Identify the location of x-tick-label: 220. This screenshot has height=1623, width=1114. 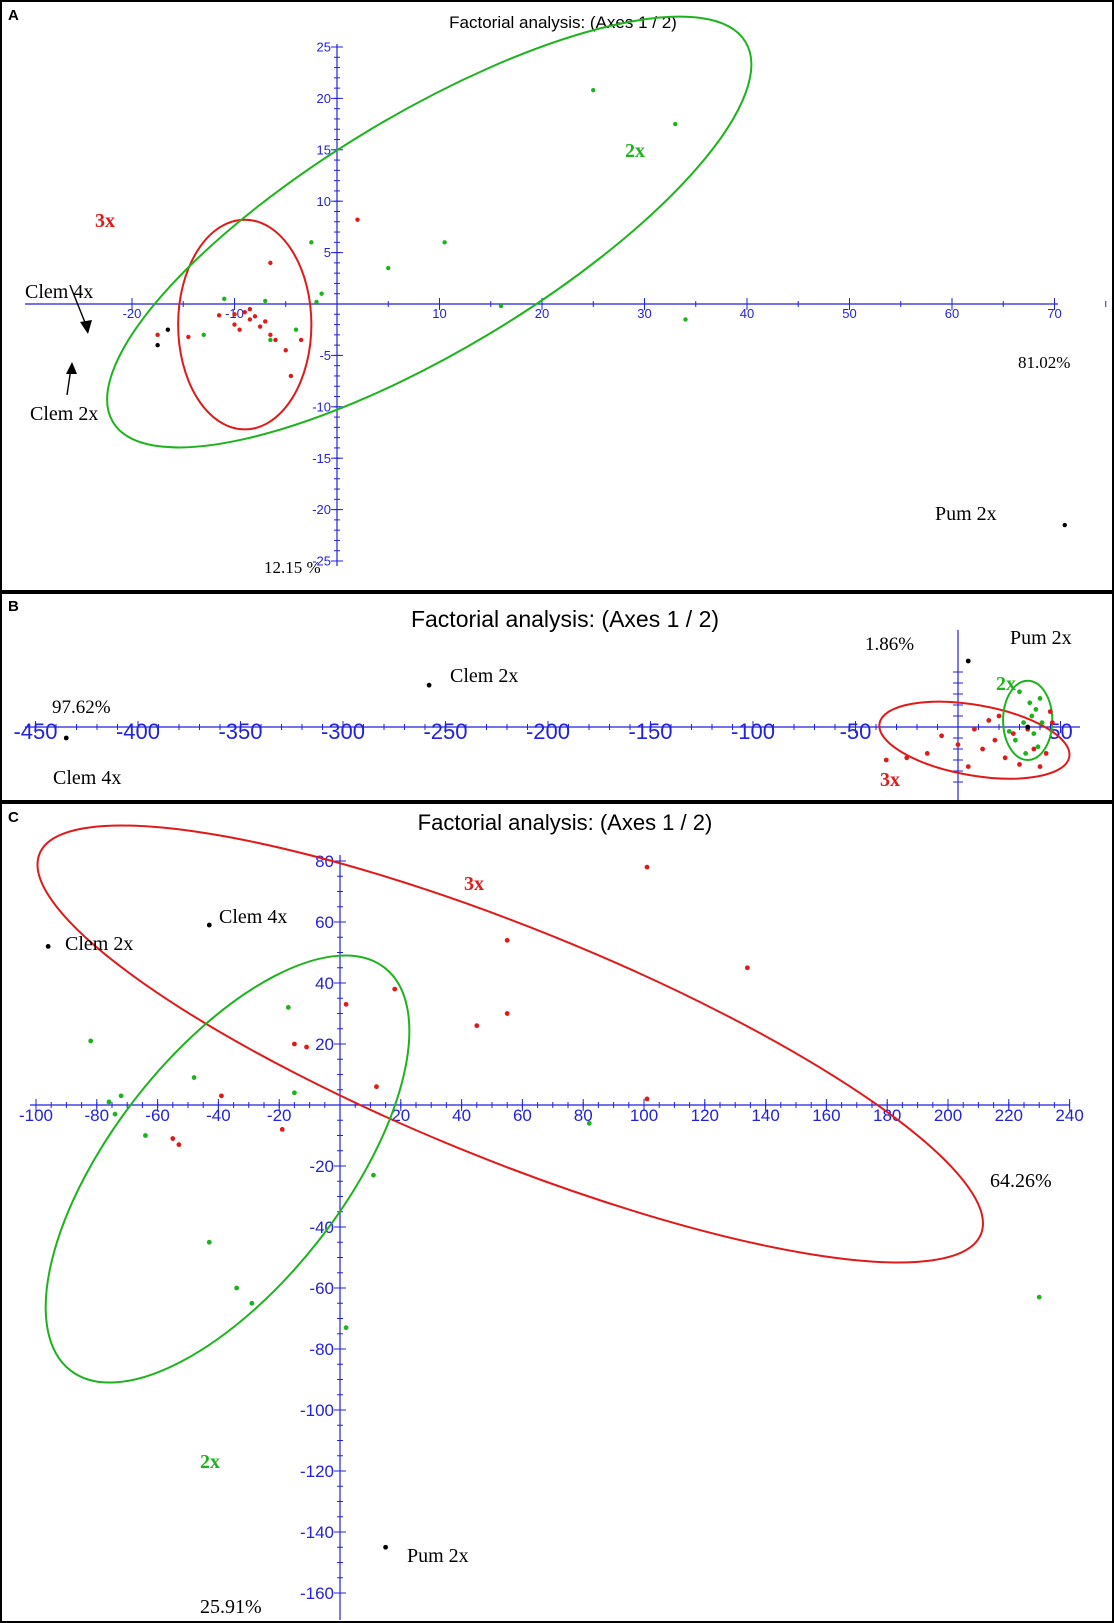
(1009, 1115).